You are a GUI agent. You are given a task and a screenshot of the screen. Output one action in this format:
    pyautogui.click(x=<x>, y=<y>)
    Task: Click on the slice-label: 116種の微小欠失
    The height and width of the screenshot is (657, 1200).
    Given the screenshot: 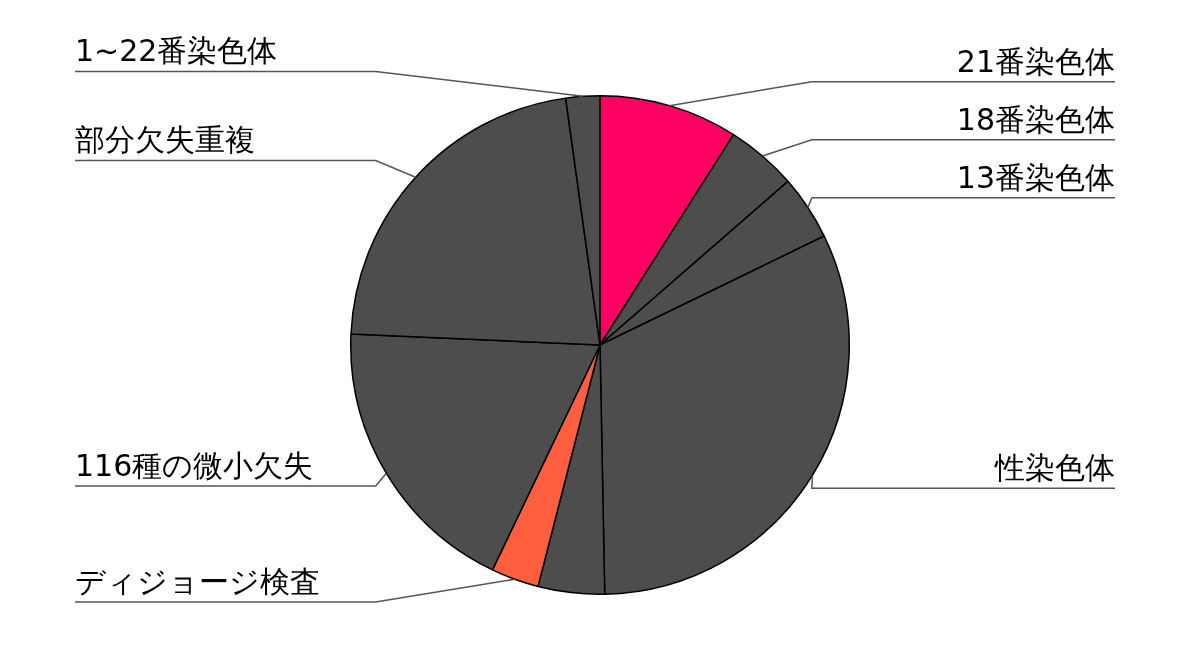 What is the action you would take?
    pyautogui.click(x=194, y=466)
    